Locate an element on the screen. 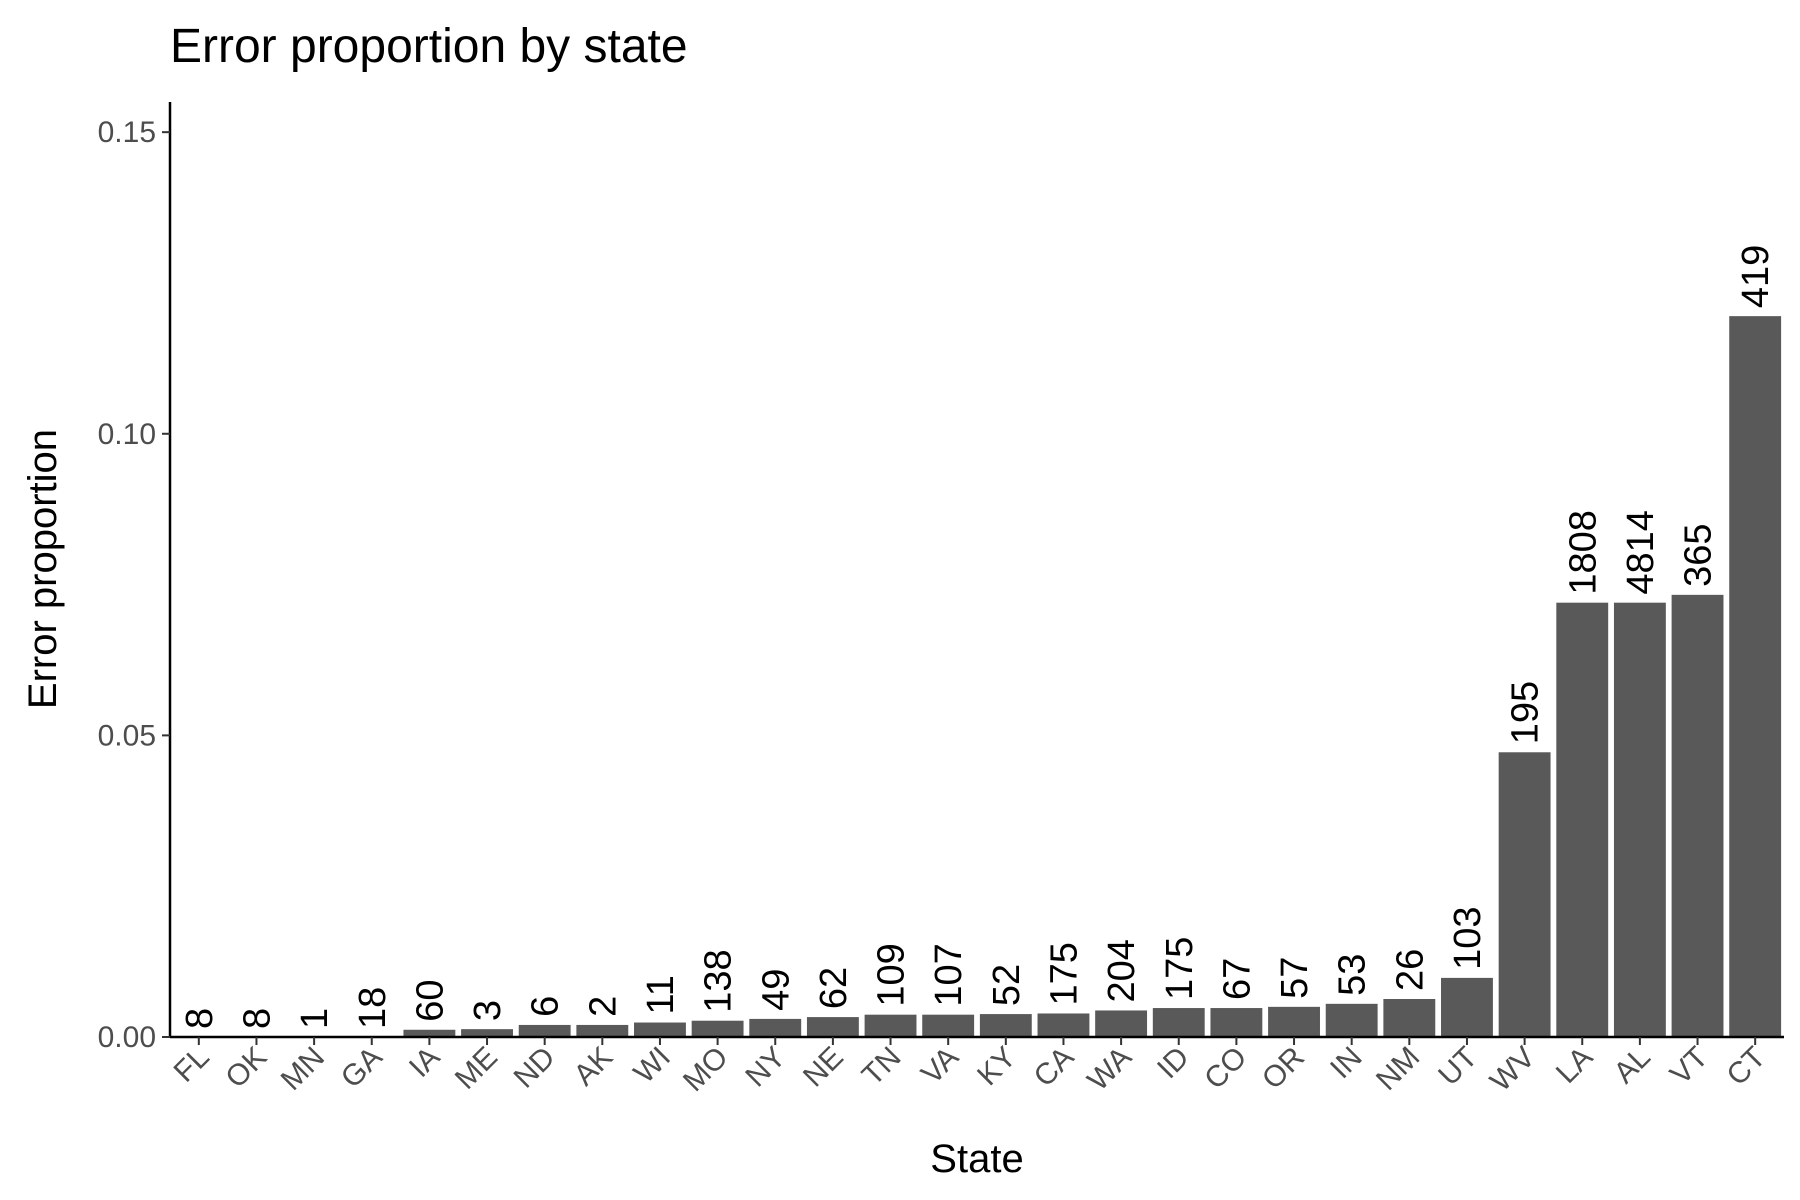  data-label-va: 107 is located at coordinates (949, 974).